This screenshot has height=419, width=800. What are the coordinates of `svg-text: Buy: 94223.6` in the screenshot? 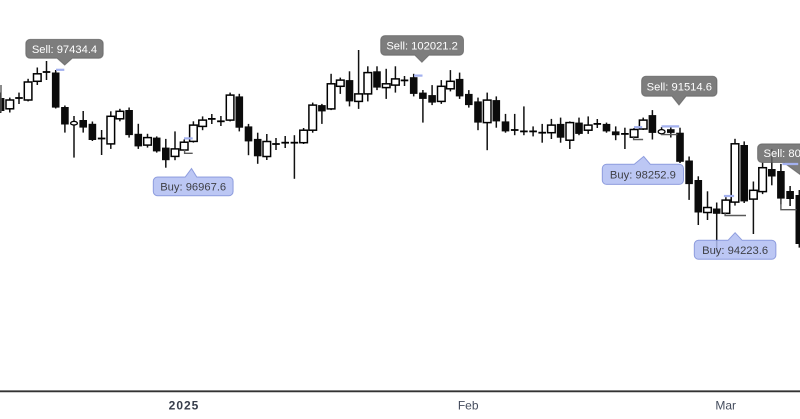 It's located at (735, 251).